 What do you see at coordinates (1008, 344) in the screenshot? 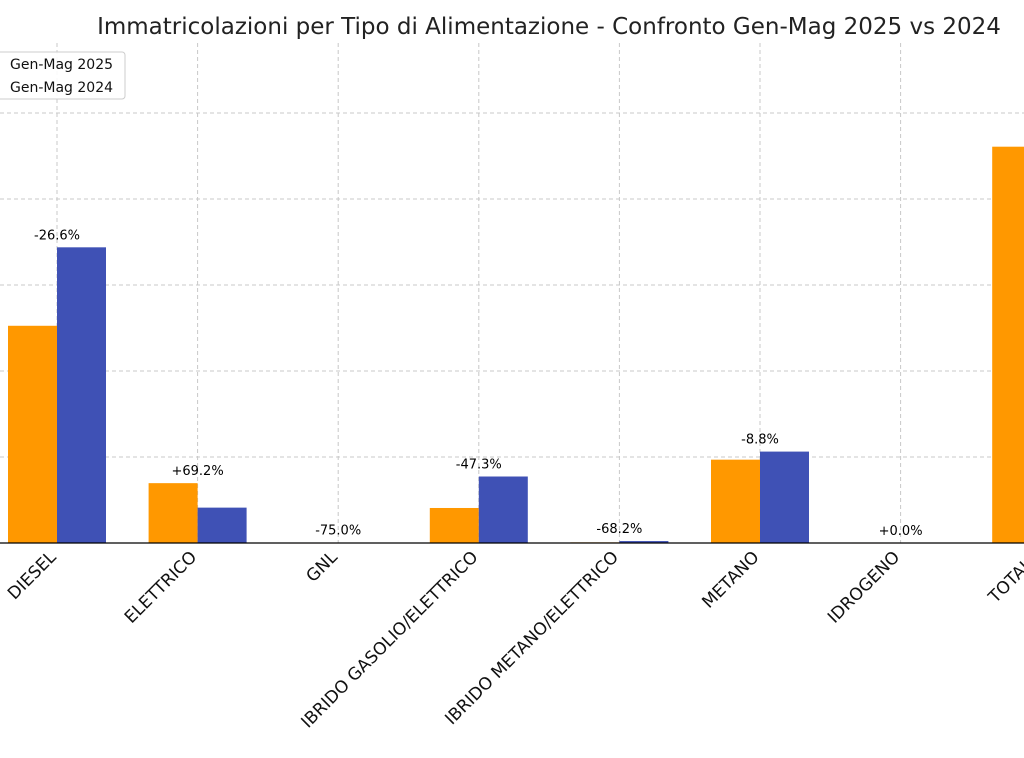
I see `bar-2025-totale` at bounding box center [1008, 344].